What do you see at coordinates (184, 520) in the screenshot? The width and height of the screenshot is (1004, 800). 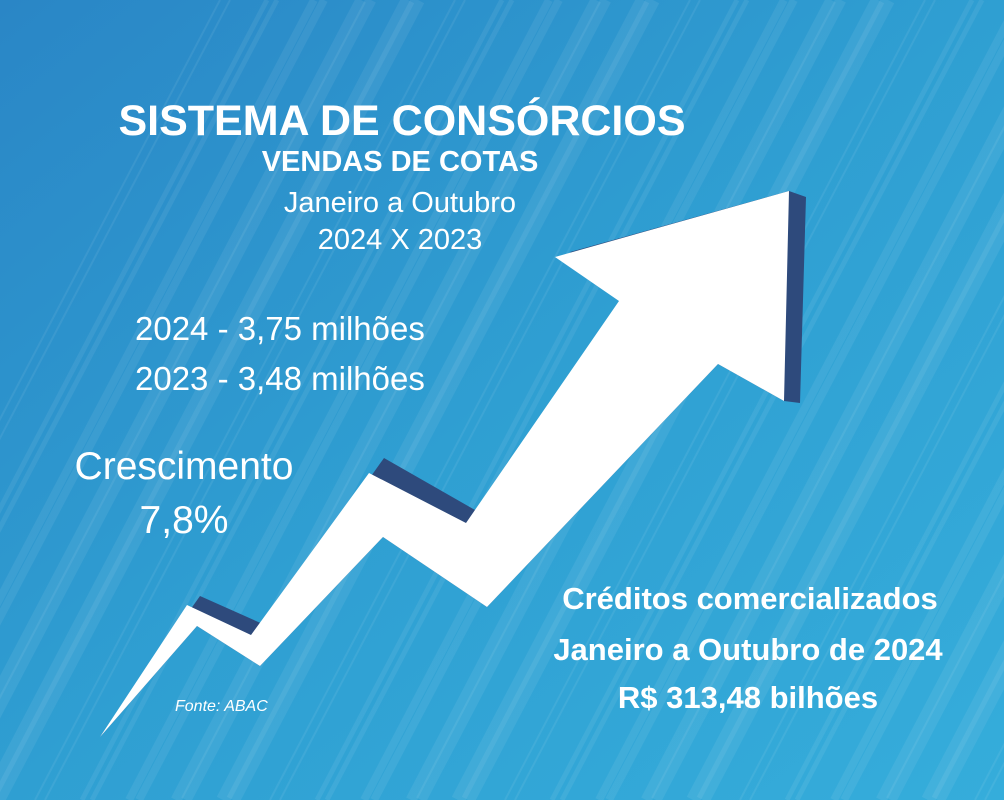 I see `growth-value: 7,8%` at bounding box center [184, 520].